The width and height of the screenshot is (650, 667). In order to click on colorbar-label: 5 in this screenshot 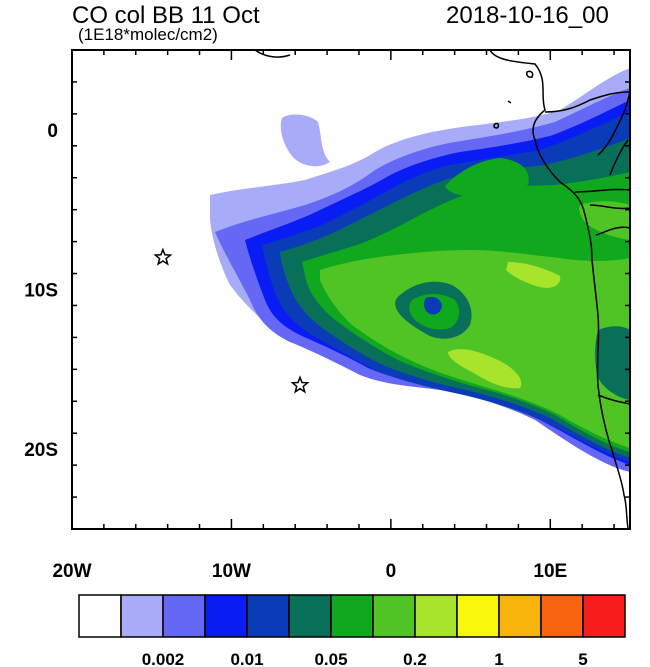, I will do `click(582, 658)`.